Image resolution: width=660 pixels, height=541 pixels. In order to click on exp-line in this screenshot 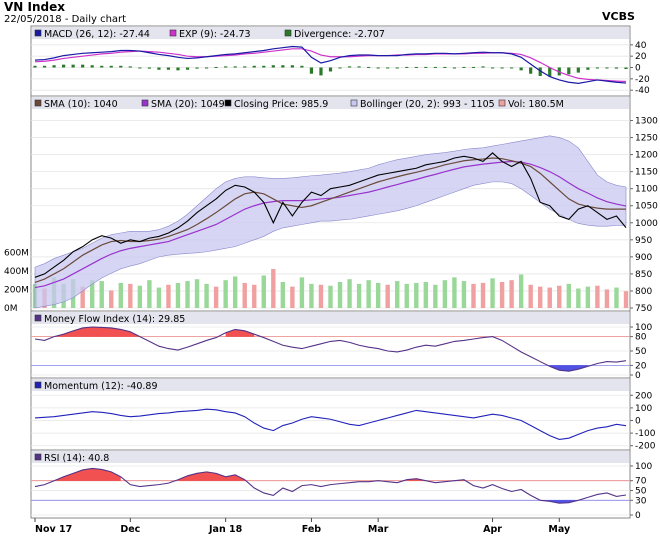, I will do `click(330, 65)`.